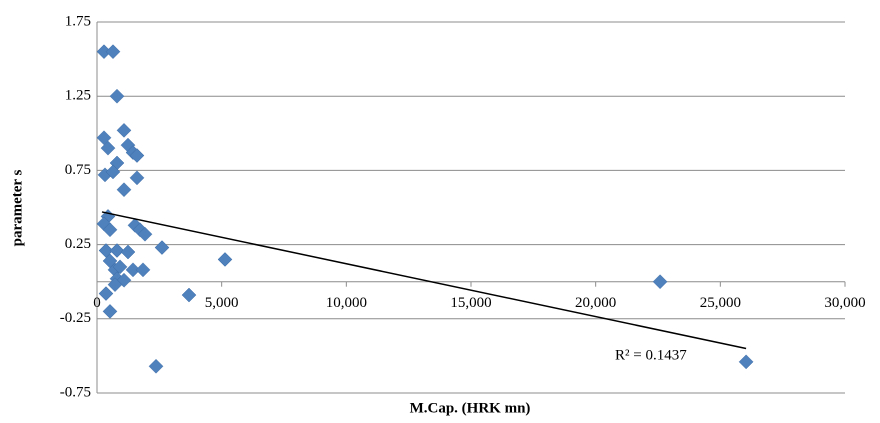 The width and height of the screenshot is (880, 423). I want to click on x-tick-label: 5,000, so click(222, 303).